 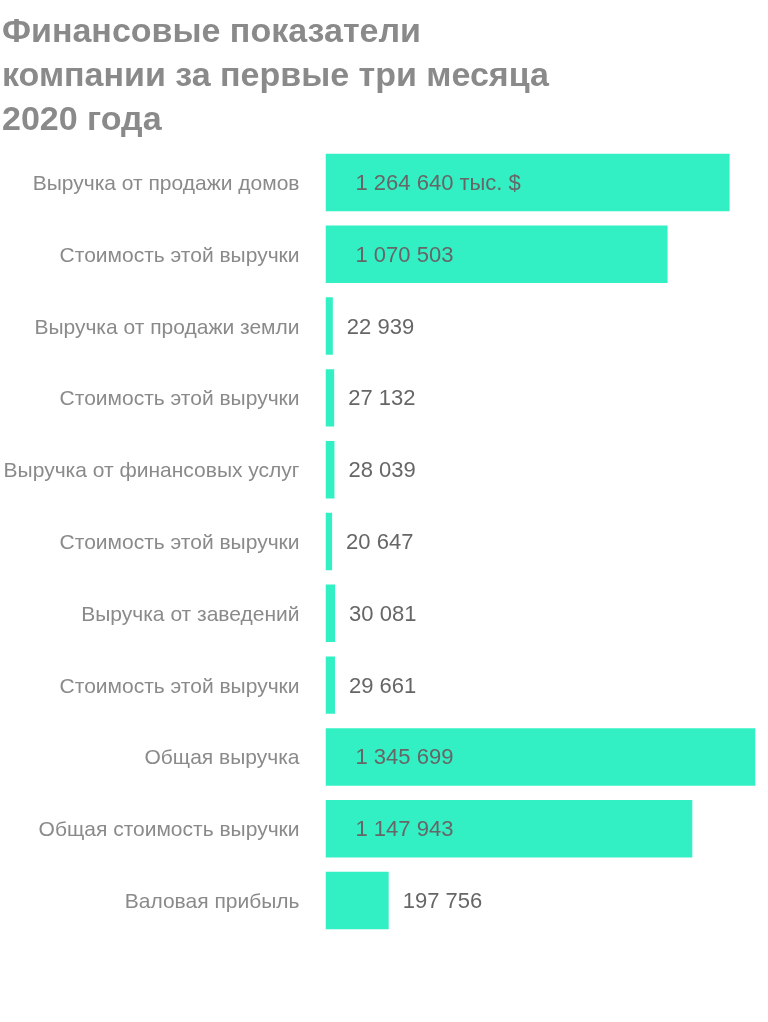 What do you see at coordinates (404, 757) in the screenshot?
I see `data-label: 1 345 699` at bounding box center [404, 757].